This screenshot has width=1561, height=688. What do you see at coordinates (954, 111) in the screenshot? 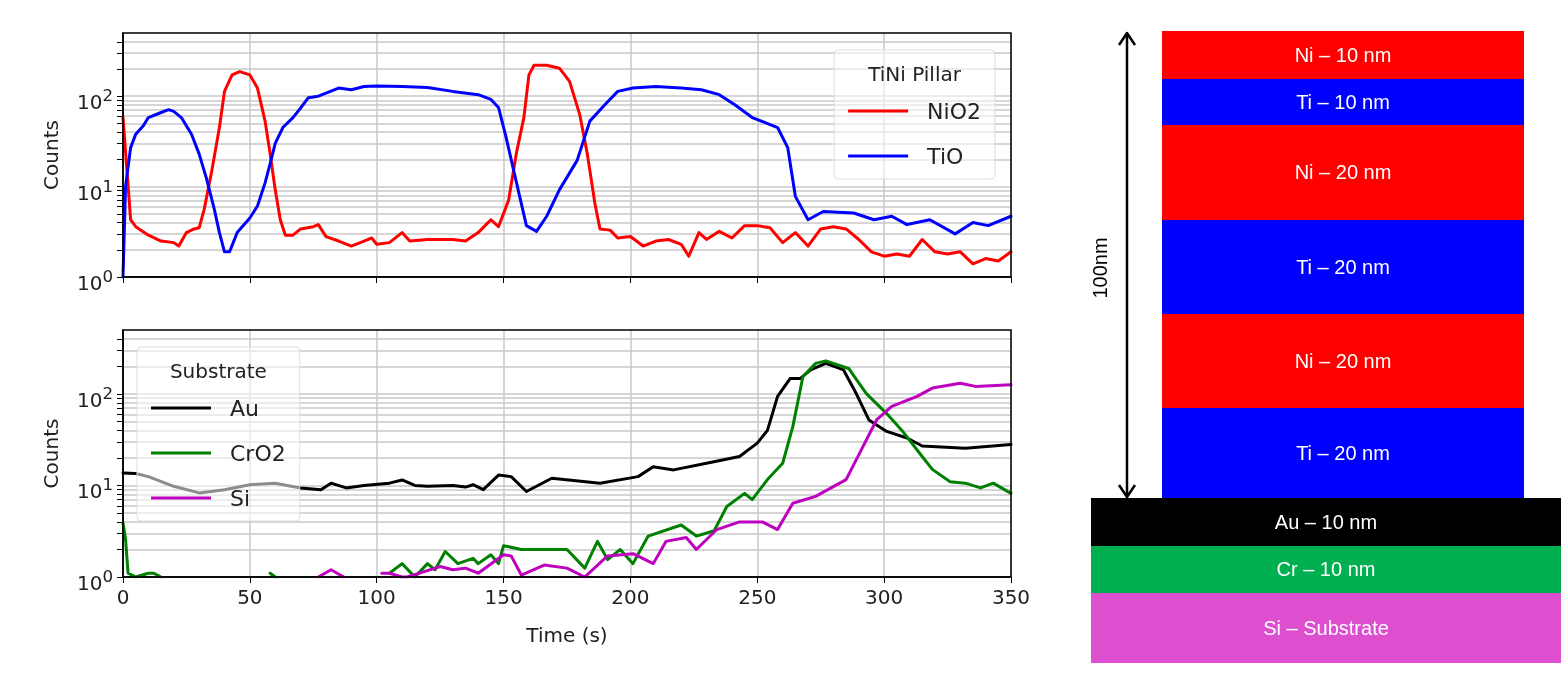
I see `legend-label: NiO2` at bounding box center [954, 111].